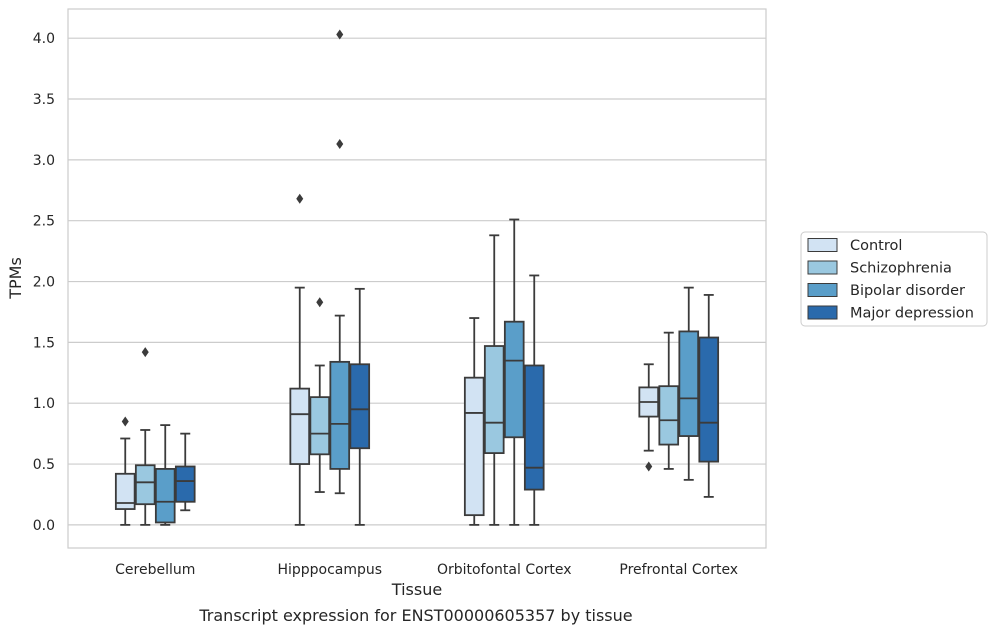 Image resolution: width=997 pixels, height=634 pixels. I want to click on y-tick-label: 2.5, so click(44, 222).